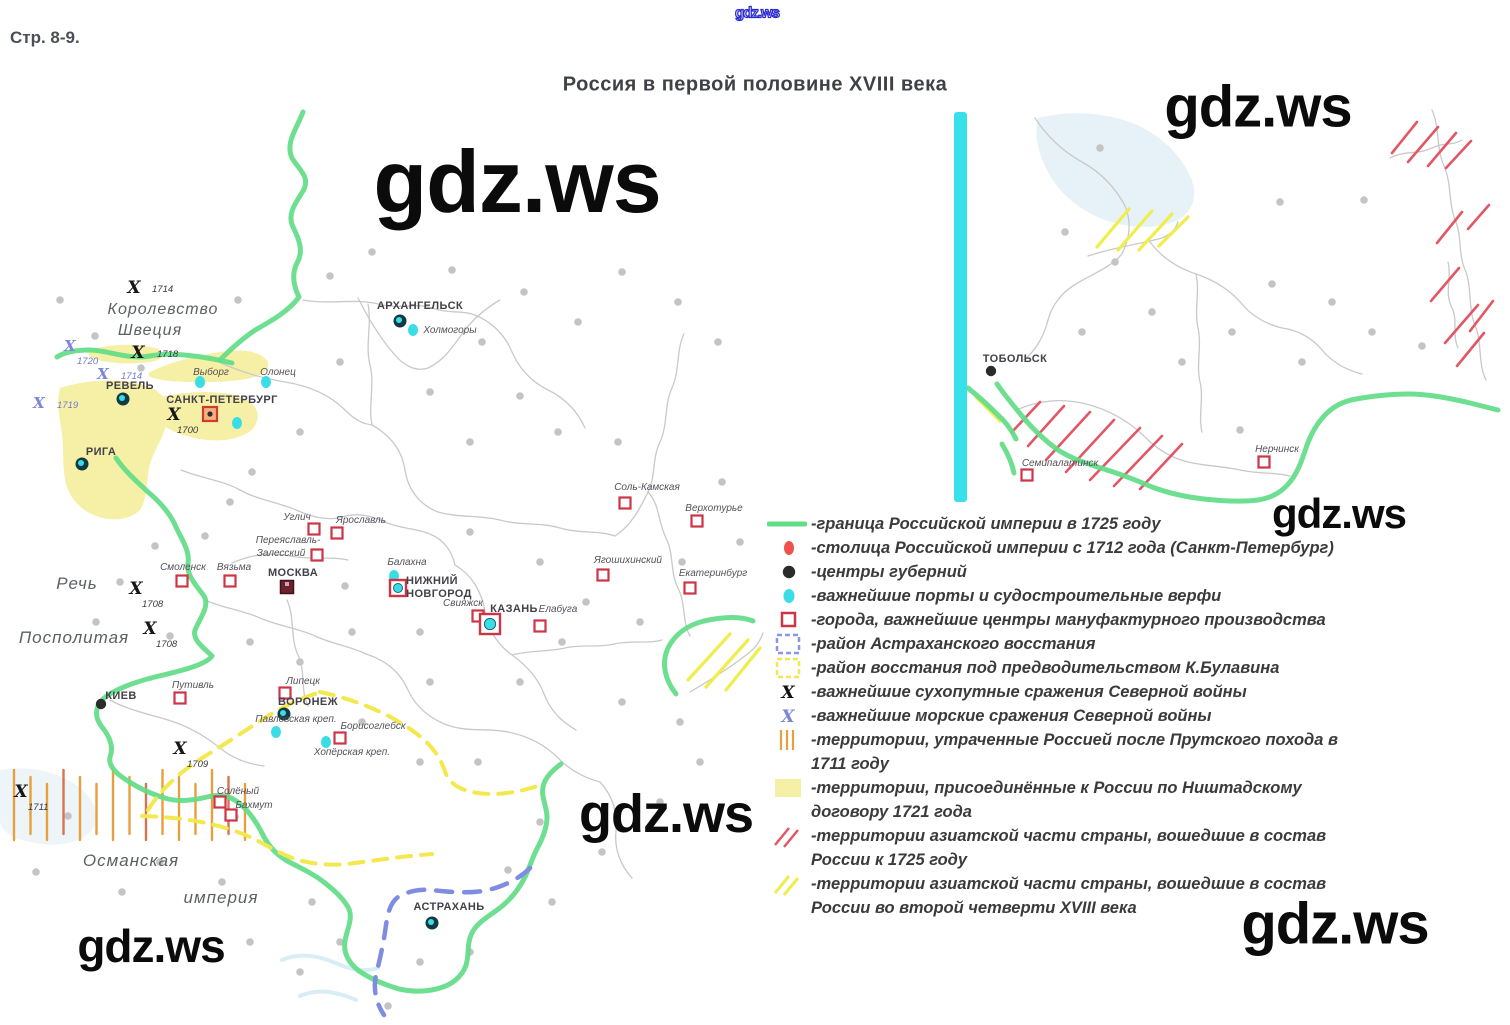 The height and width of the screenshot is (1025, 1510). I want to click on legend-symbol-dot-red, so click(789, 548).